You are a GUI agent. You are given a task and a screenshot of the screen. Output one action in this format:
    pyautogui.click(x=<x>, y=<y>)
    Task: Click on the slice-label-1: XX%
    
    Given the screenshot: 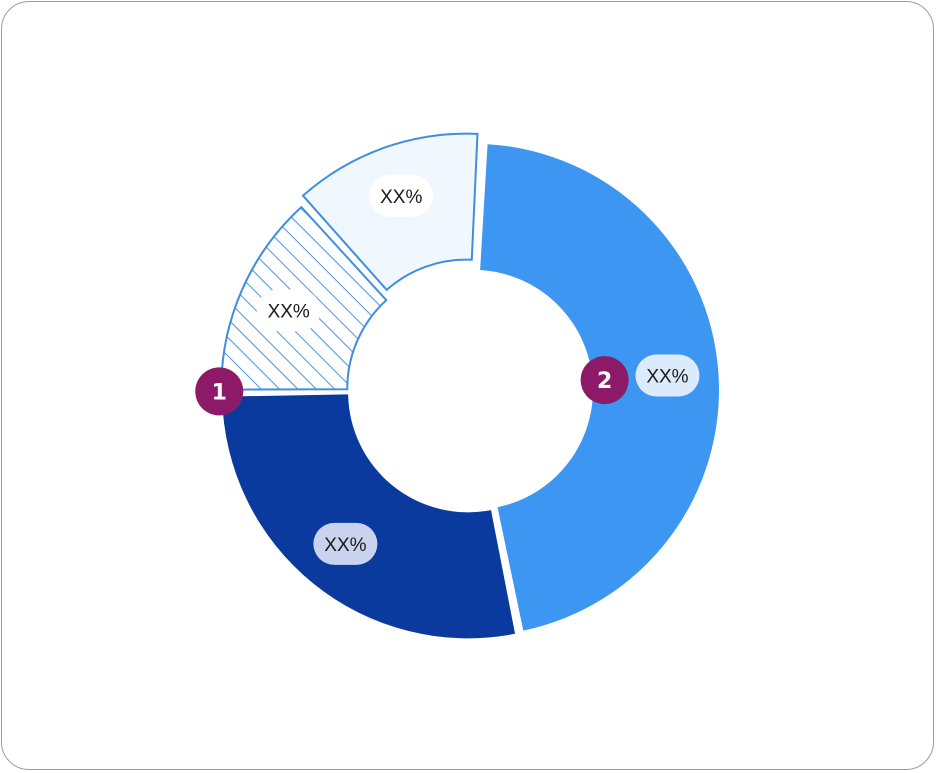 What is the action you would take?
    pyautogui.click(x=667, y=376)
    